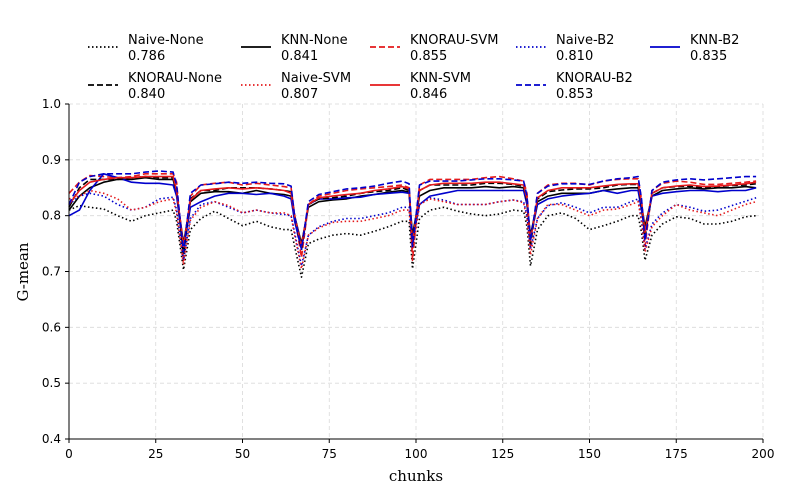  Describe the element at coordinates (676, 454) in the screenshot. I see `x-tick-label: 175` at that location.